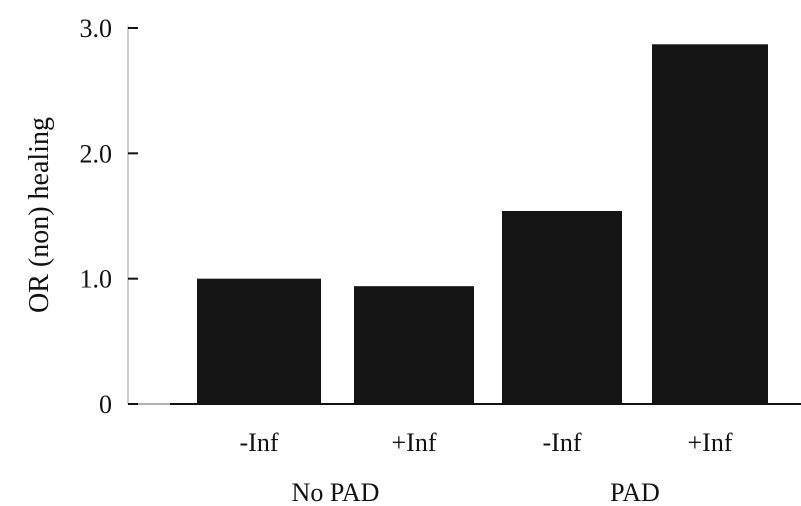 Image resolution: width=801 pixels, height=506 pixels. Describe the element at coordinates (109, 216) in the screenshot. I see `y-ticks: 0 1.0 2.0 3.0` at that location.